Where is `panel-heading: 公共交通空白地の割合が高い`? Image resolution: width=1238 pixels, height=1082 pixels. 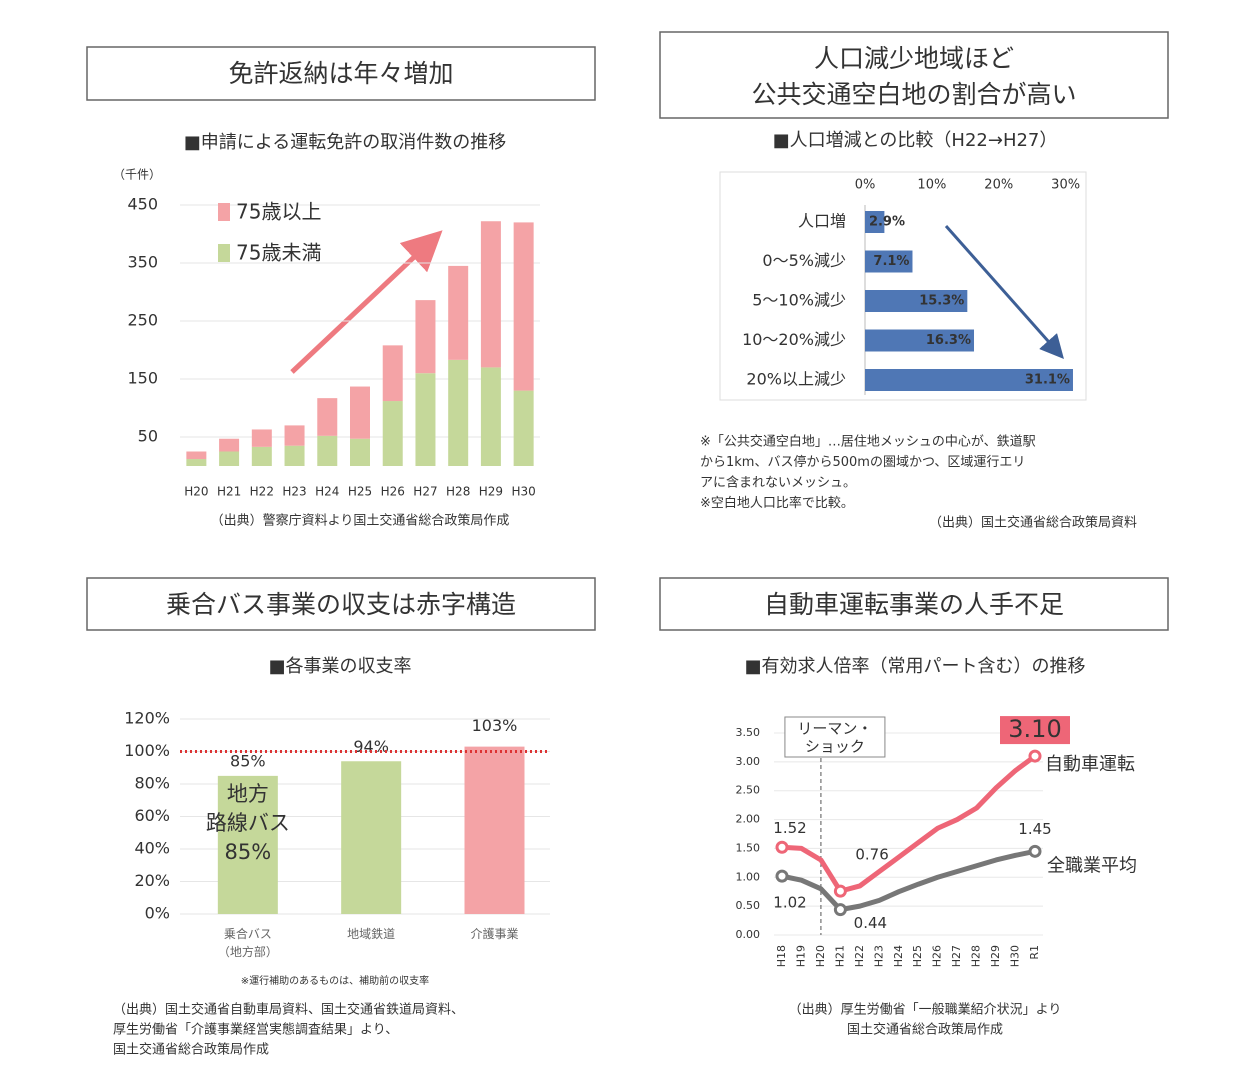
panel-heading: 公共交通空白地の割合が高い is located at coordinates (913, 94).